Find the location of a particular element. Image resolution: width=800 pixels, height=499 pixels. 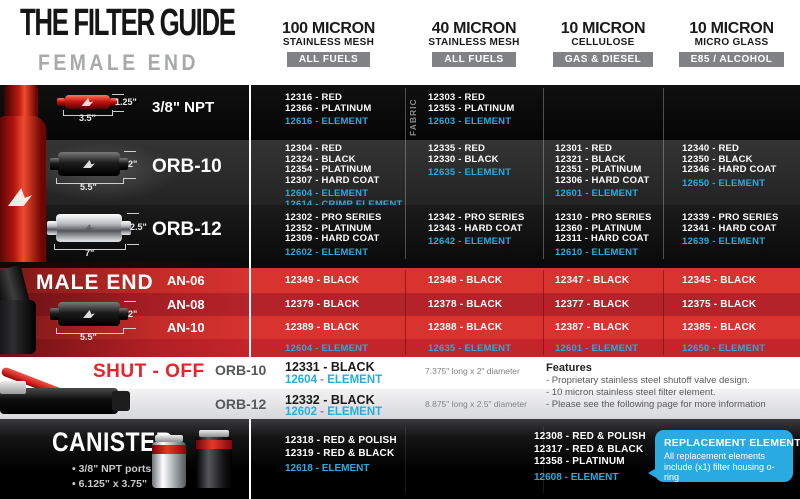

cell-orb10-40micron: 12335 - RED 12330 - BLACK 12635 - ELEMENT is located at coordinates (485, 159).